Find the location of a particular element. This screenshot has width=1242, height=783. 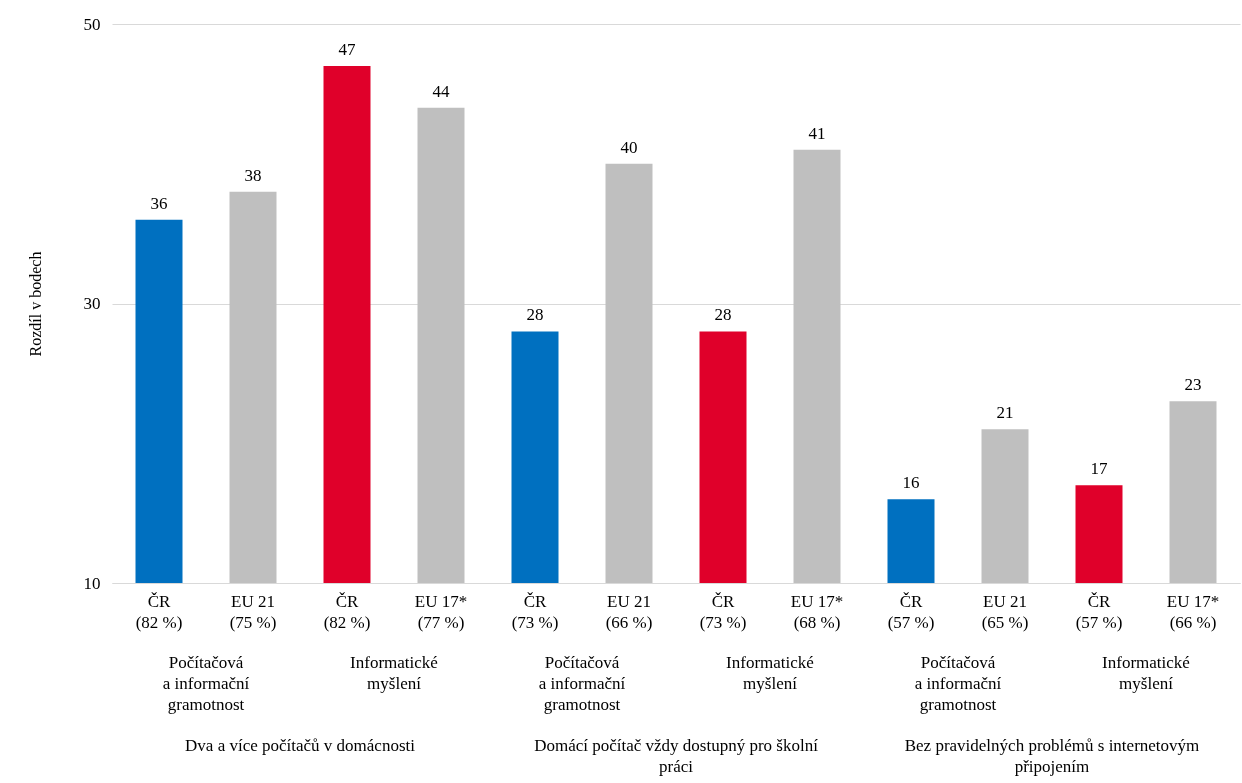

data-label: 17 is located at coordinates (1099, 469).